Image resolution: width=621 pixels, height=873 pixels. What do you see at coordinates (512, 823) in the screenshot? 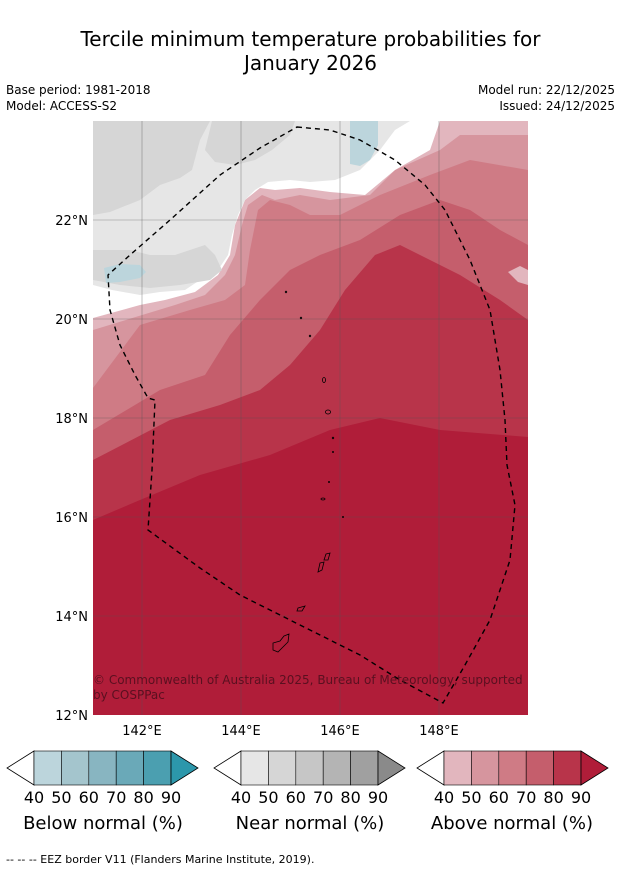
I see `colorbar-above-label: Above normal (%)` at bounding box center [512, 823].